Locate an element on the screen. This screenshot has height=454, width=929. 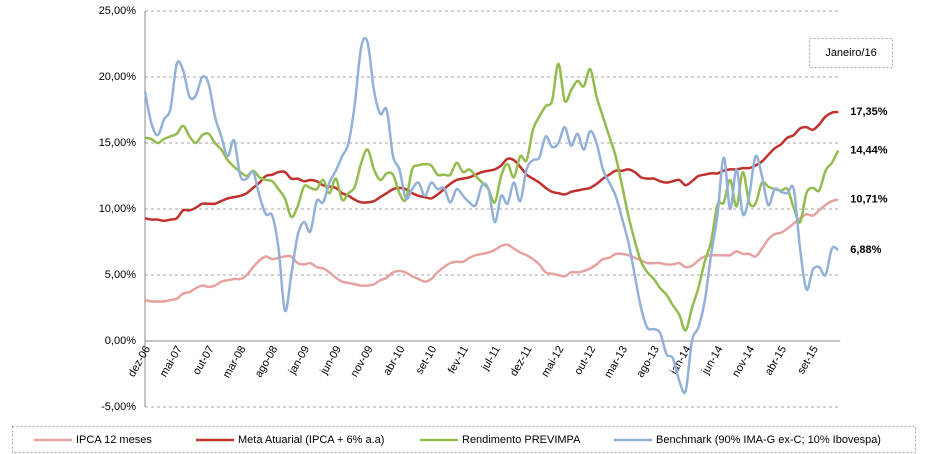
value-label: 14,44% is located at coordinates (869, 150).